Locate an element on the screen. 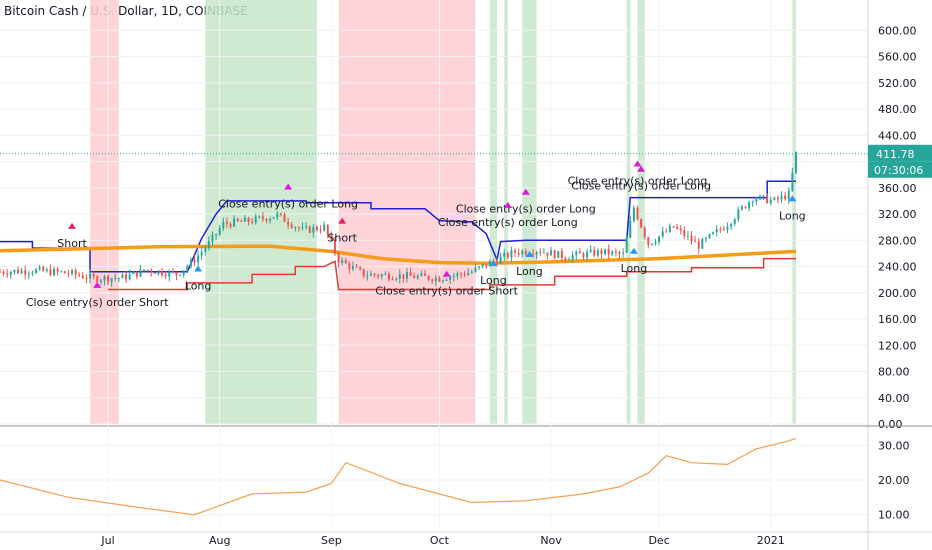 This screenshot has height=550, width=932. trade-label: Close entry(s) order Short is located at coordinates (97, 302).